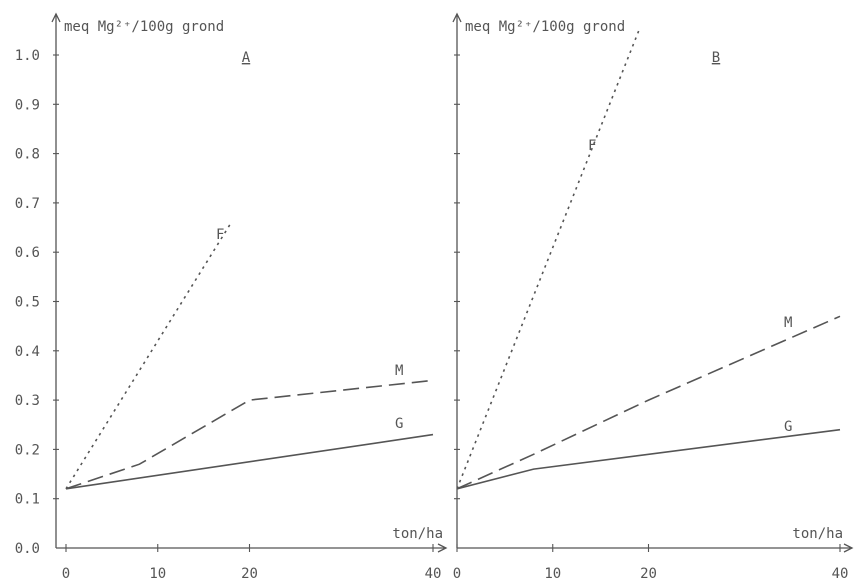 This screenshot has height=582, width=862. I want to click on panel-b-series-label-f: F, so click(592, 146).